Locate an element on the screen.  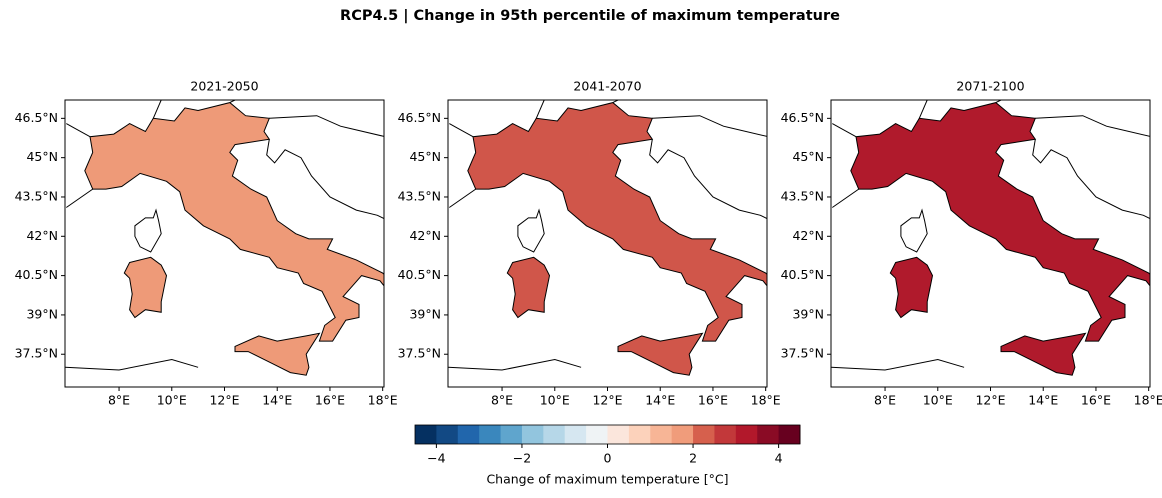
panel-title: 2071-2100 is located at coordinates (990, 86).